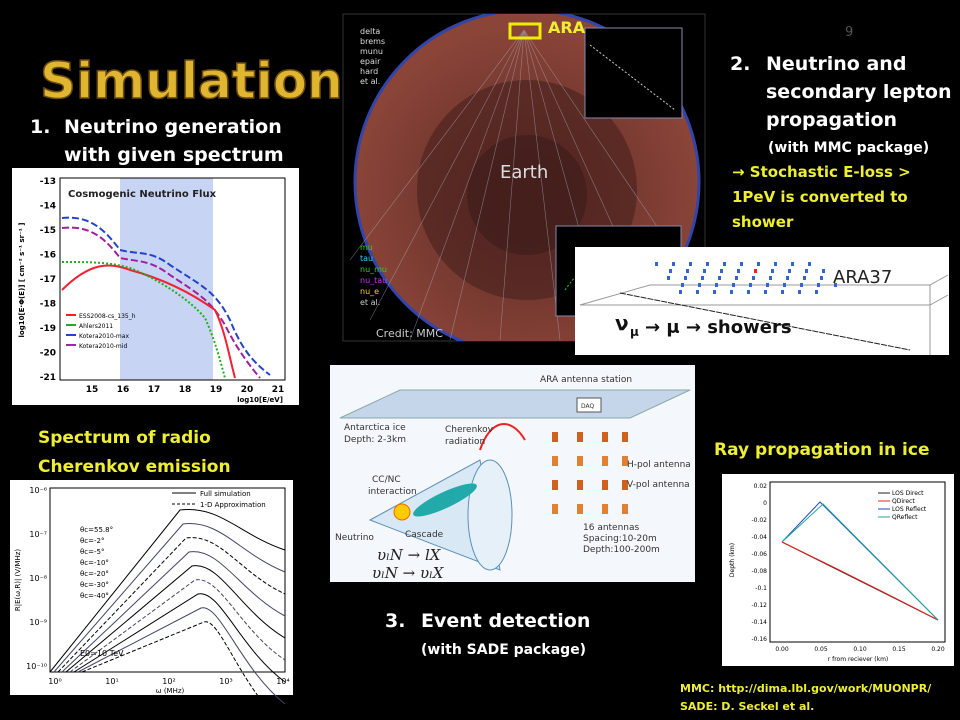 This screenshot has height=720, width=960. Describe the element at coordinates (375, 440) in the screenshot. I see `label: Depth: 2-3km` at that location.